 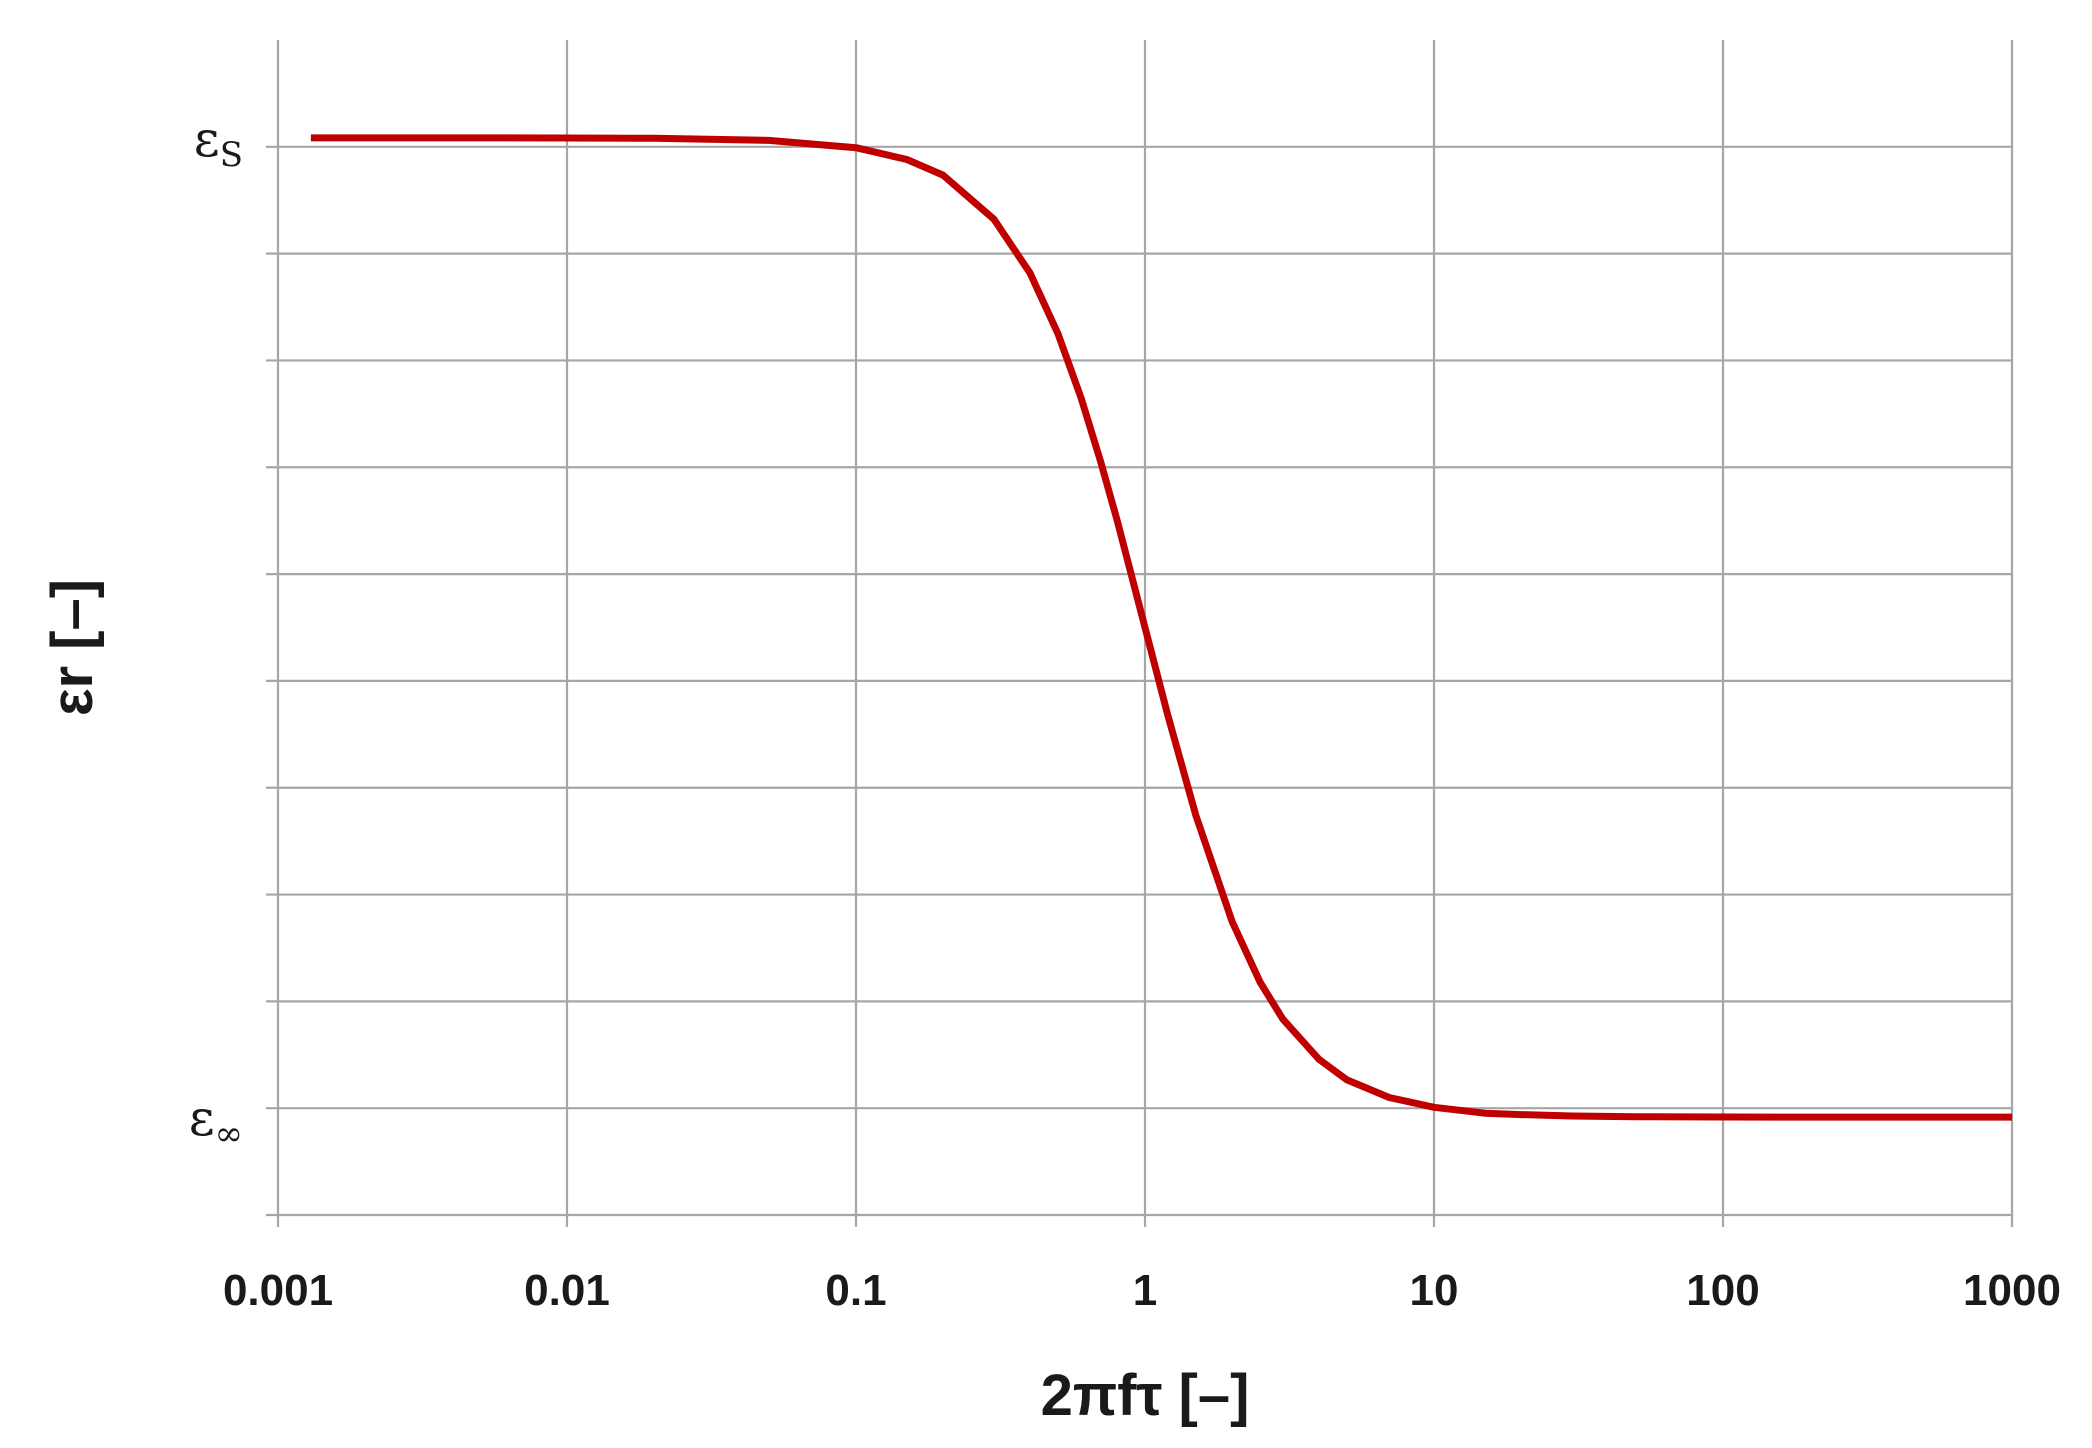 What do you see at coordinates (1722, 1290) in the screenshot?
I see `x-tick-label: 100` at bounding box center [1722, 1290].